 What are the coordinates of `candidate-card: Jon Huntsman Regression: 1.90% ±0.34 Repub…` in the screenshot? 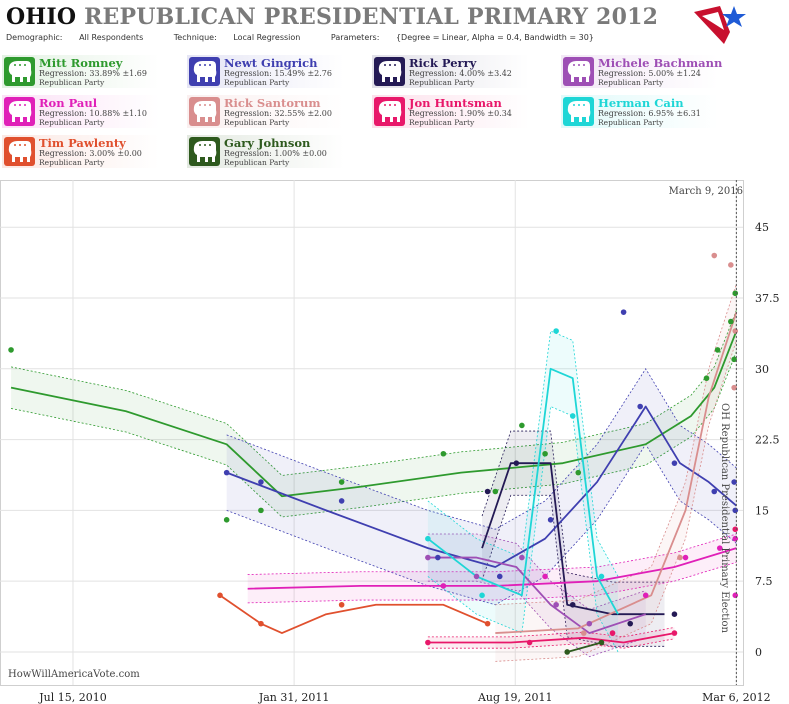 It's located at (464, 111).